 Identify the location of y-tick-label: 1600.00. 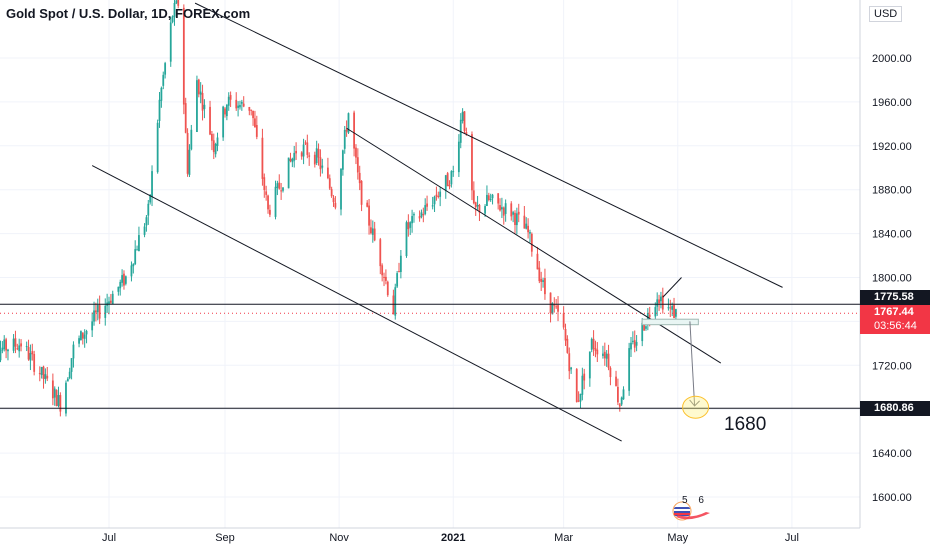
(892, 498).